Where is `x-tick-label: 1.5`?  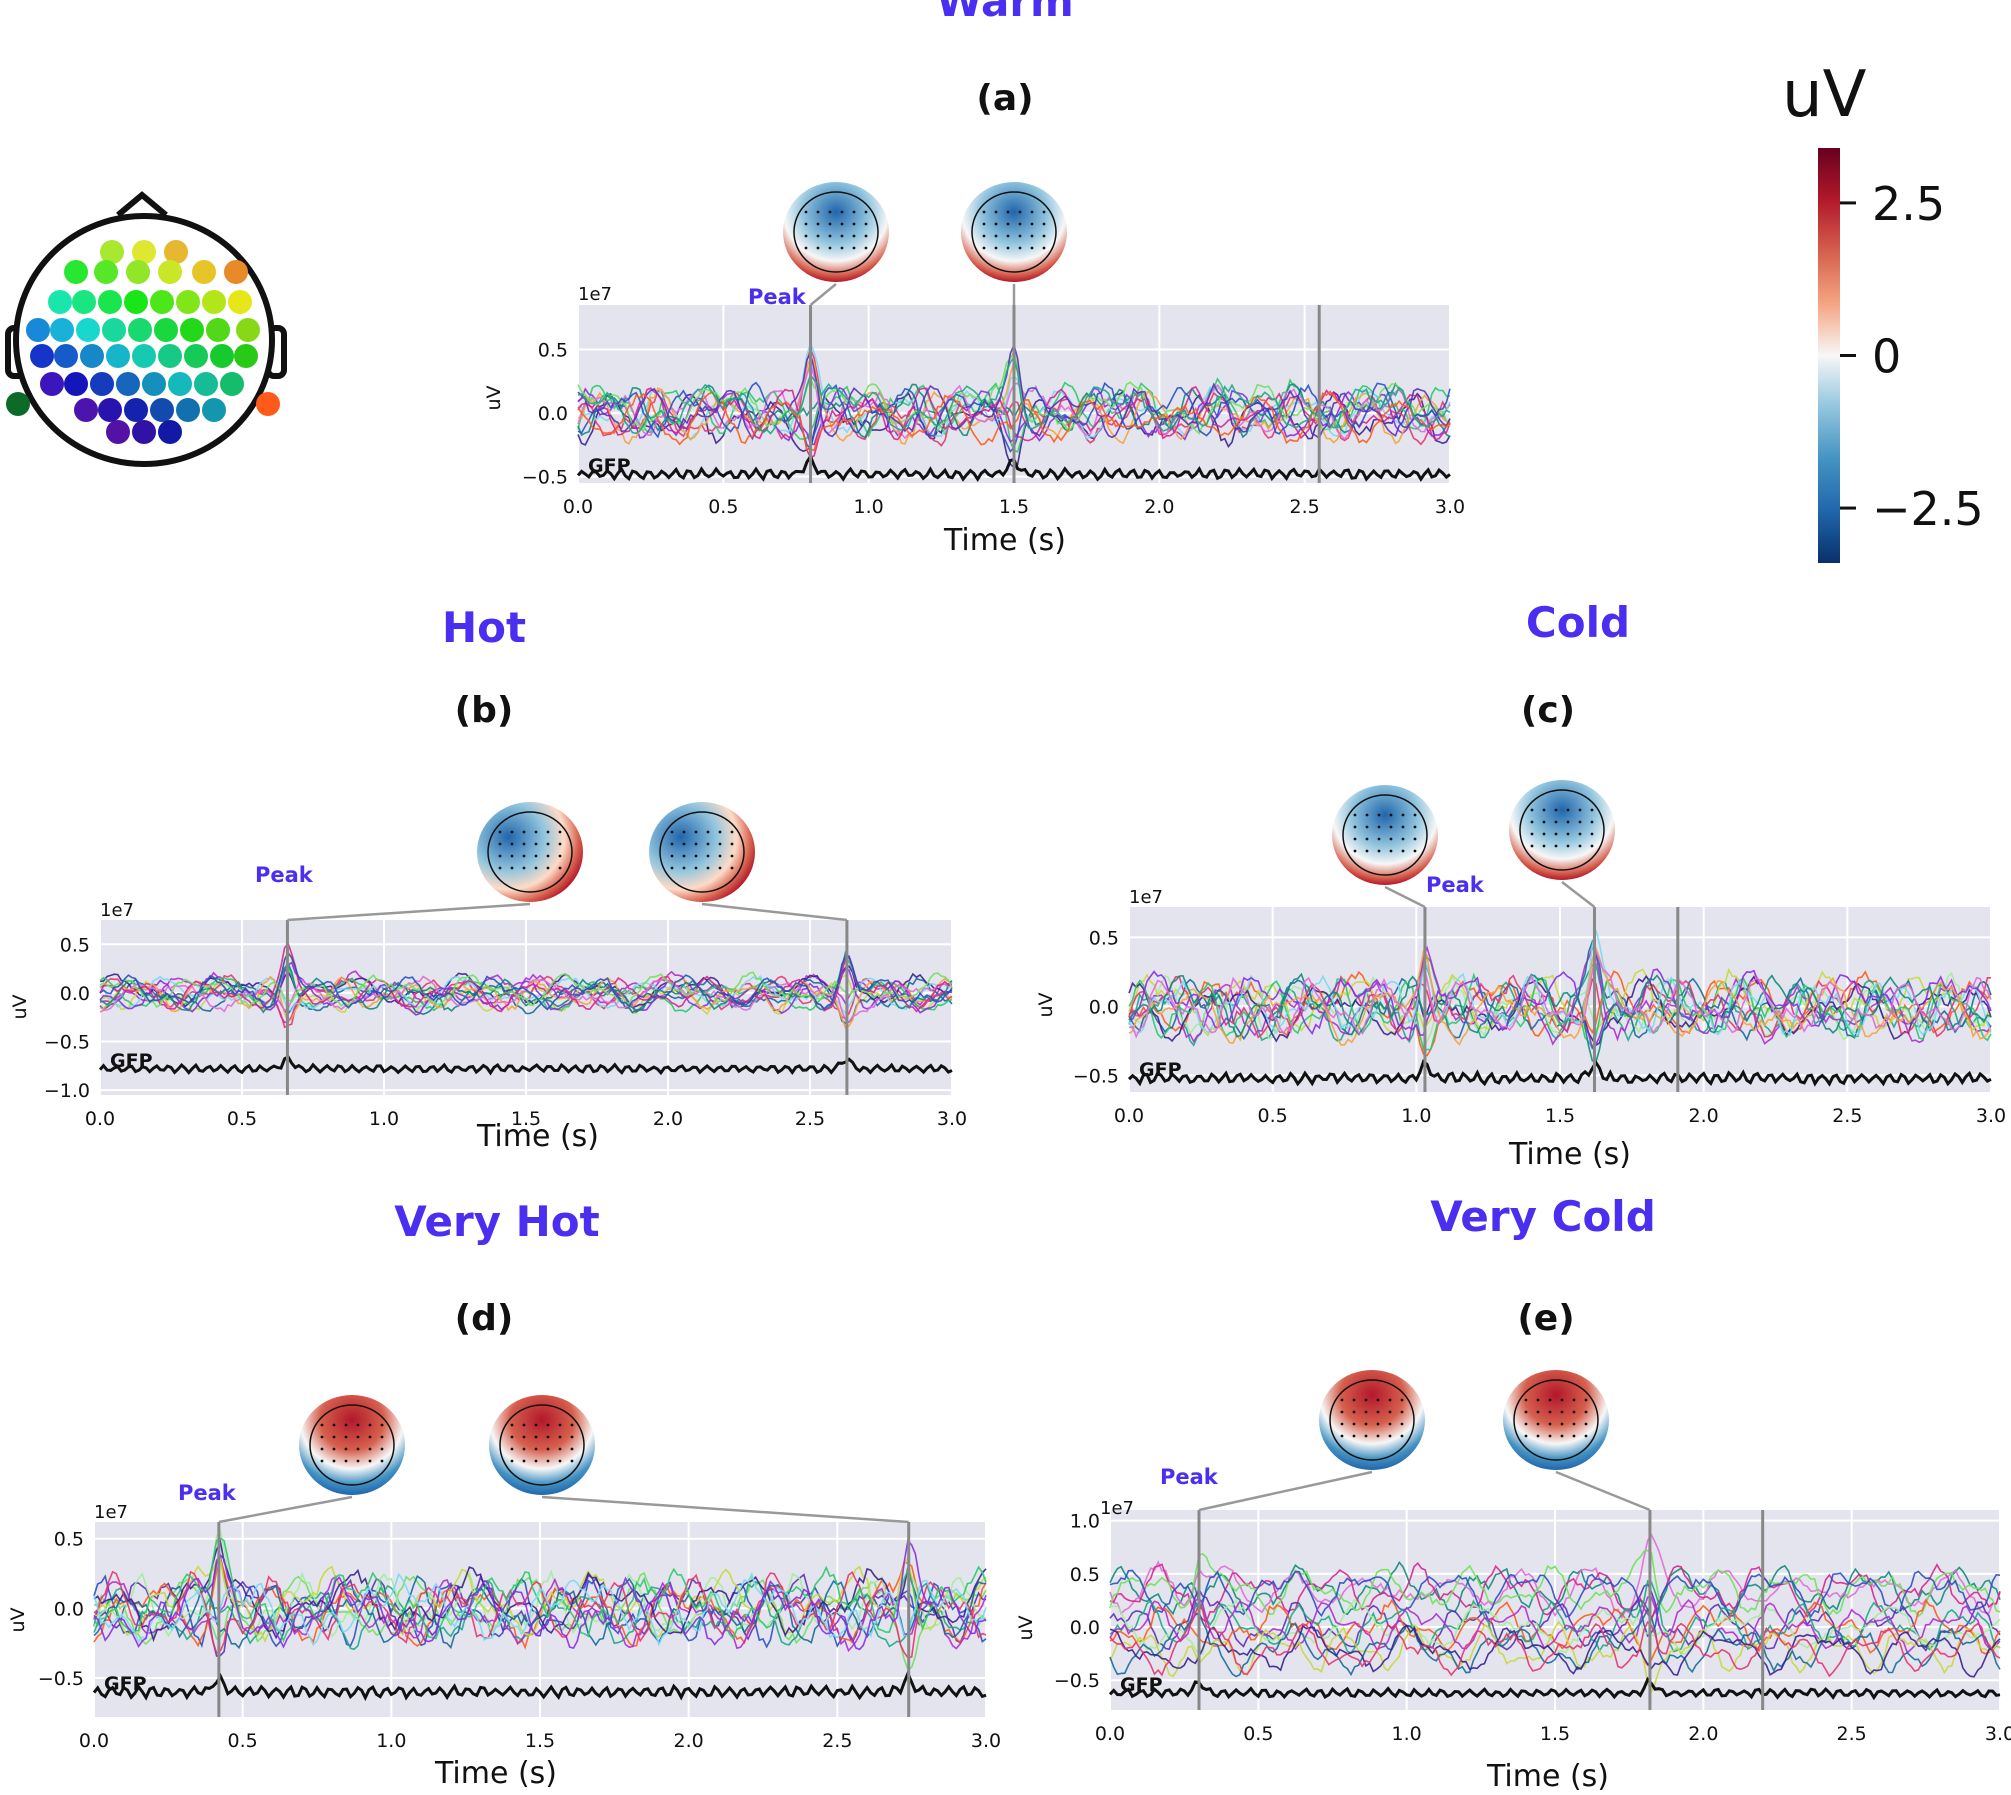
x-tick-label: 1.5 is located at coordinates (540, 1741).